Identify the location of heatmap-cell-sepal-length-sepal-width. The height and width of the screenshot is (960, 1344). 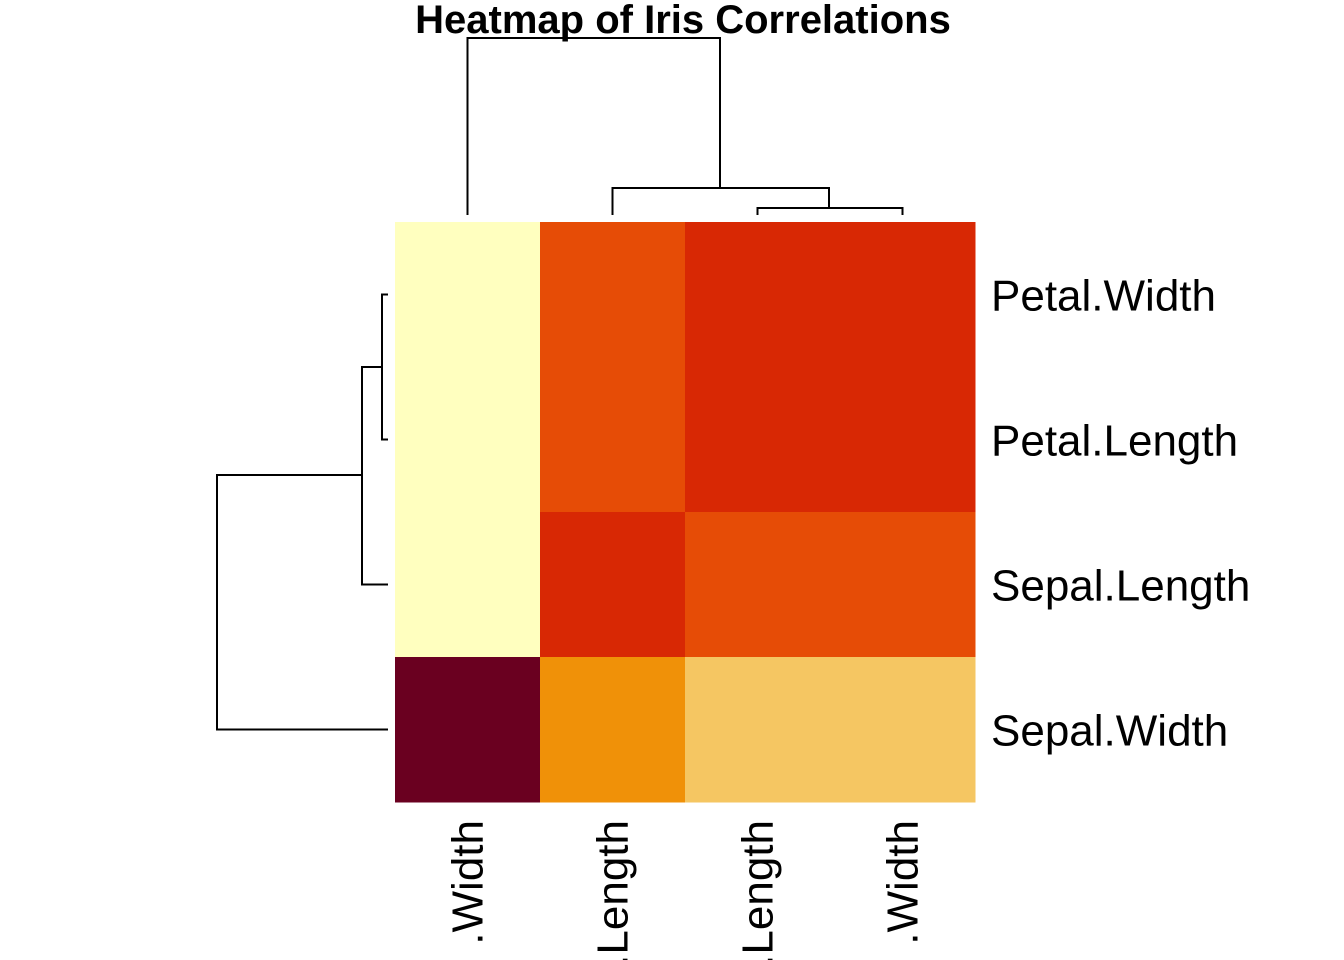
(468, 585).